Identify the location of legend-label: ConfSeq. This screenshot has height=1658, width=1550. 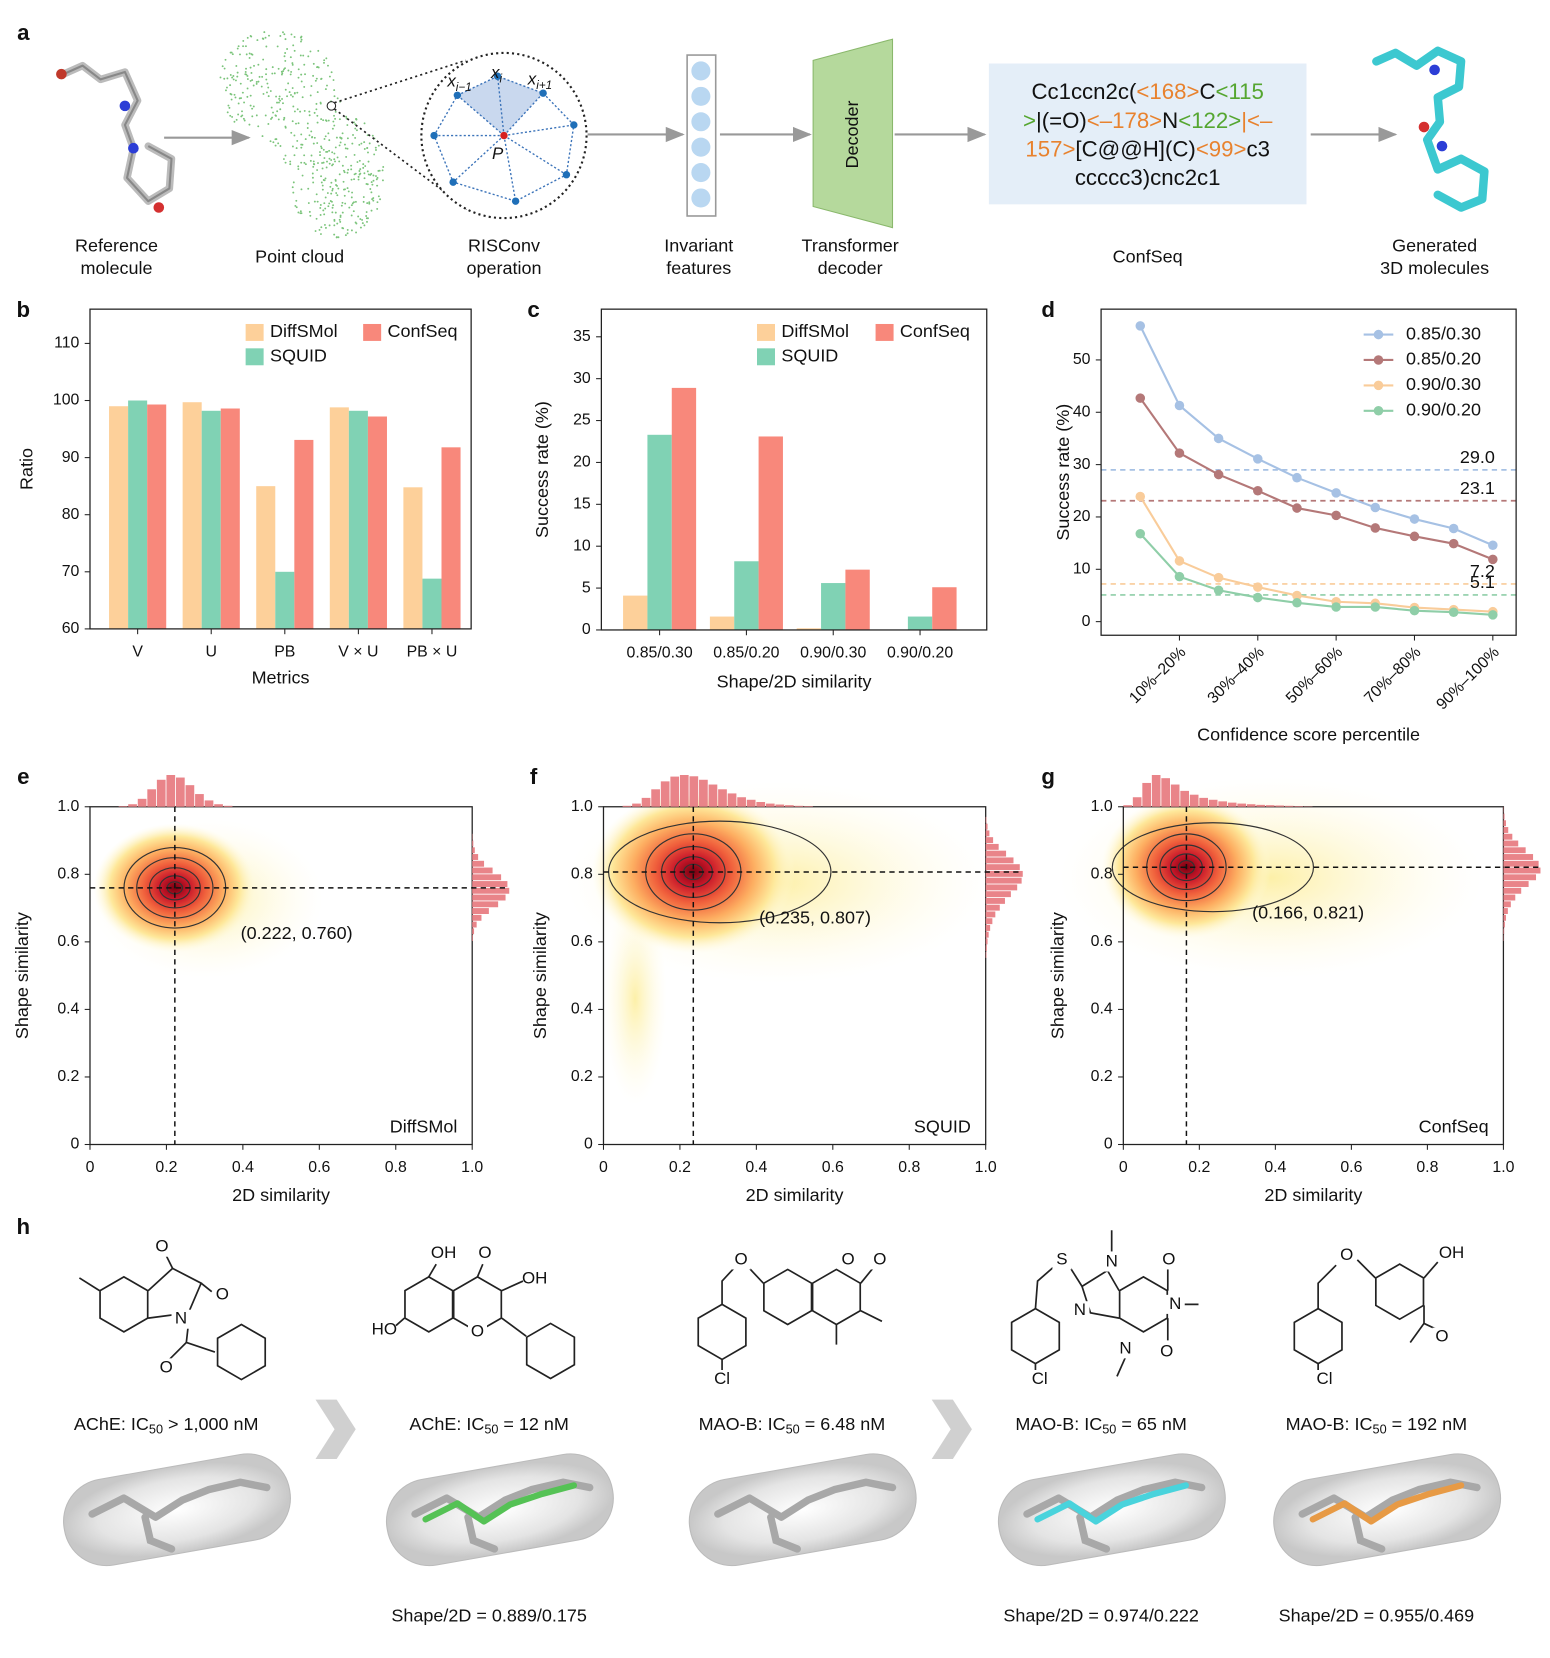
(935, 331).